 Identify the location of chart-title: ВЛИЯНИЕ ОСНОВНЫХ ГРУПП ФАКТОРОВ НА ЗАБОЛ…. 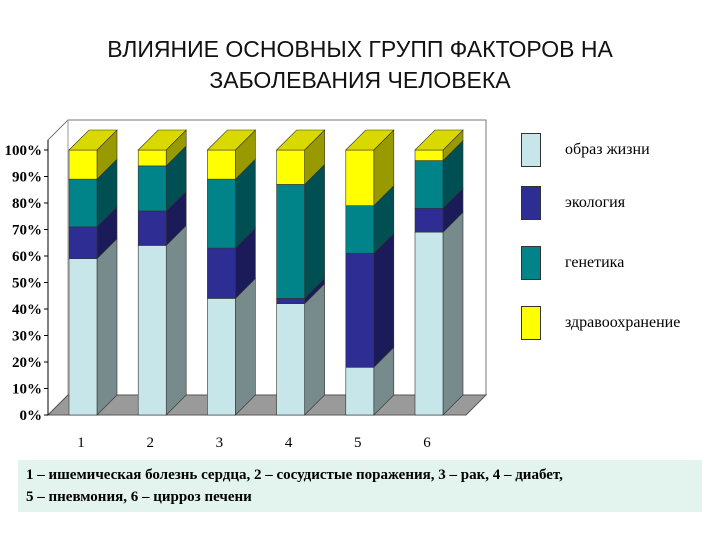
(360, 65).